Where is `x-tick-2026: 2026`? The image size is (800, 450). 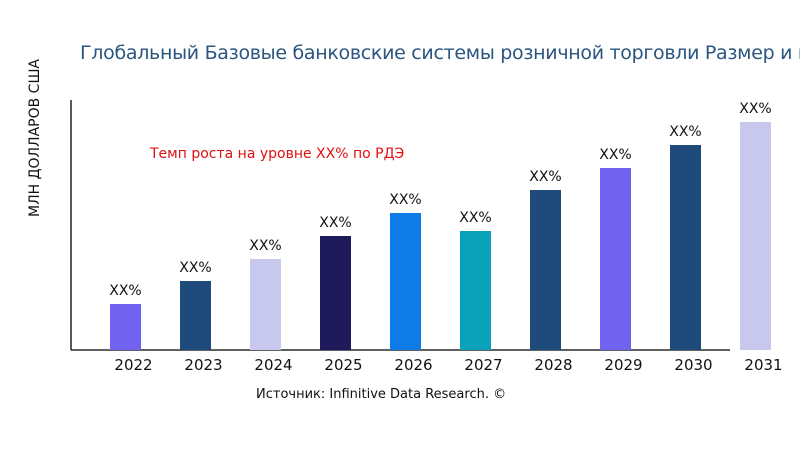 x-tick-2026: 2026 is located at coordinates (413, 365).